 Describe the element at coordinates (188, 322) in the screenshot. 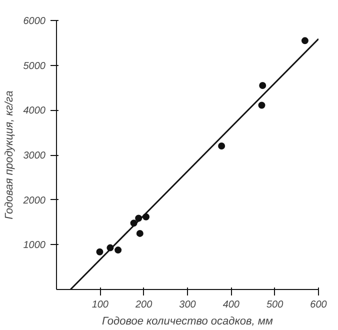

I see `x-axis-title: Годовое количество осадков, мм` at that location.